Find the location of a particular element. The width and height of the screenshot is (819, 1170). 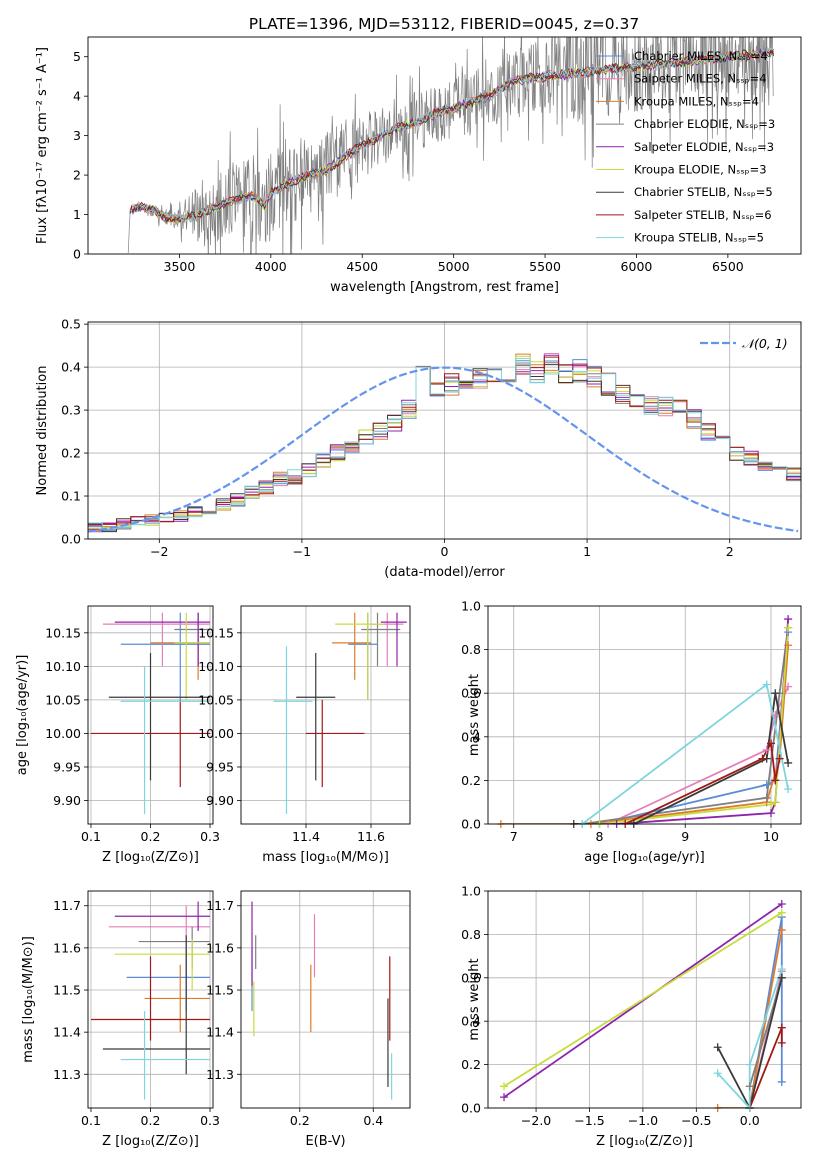

y-axis-label: age [log₁₀(age/yr)] is located at coordinates (22, 715).